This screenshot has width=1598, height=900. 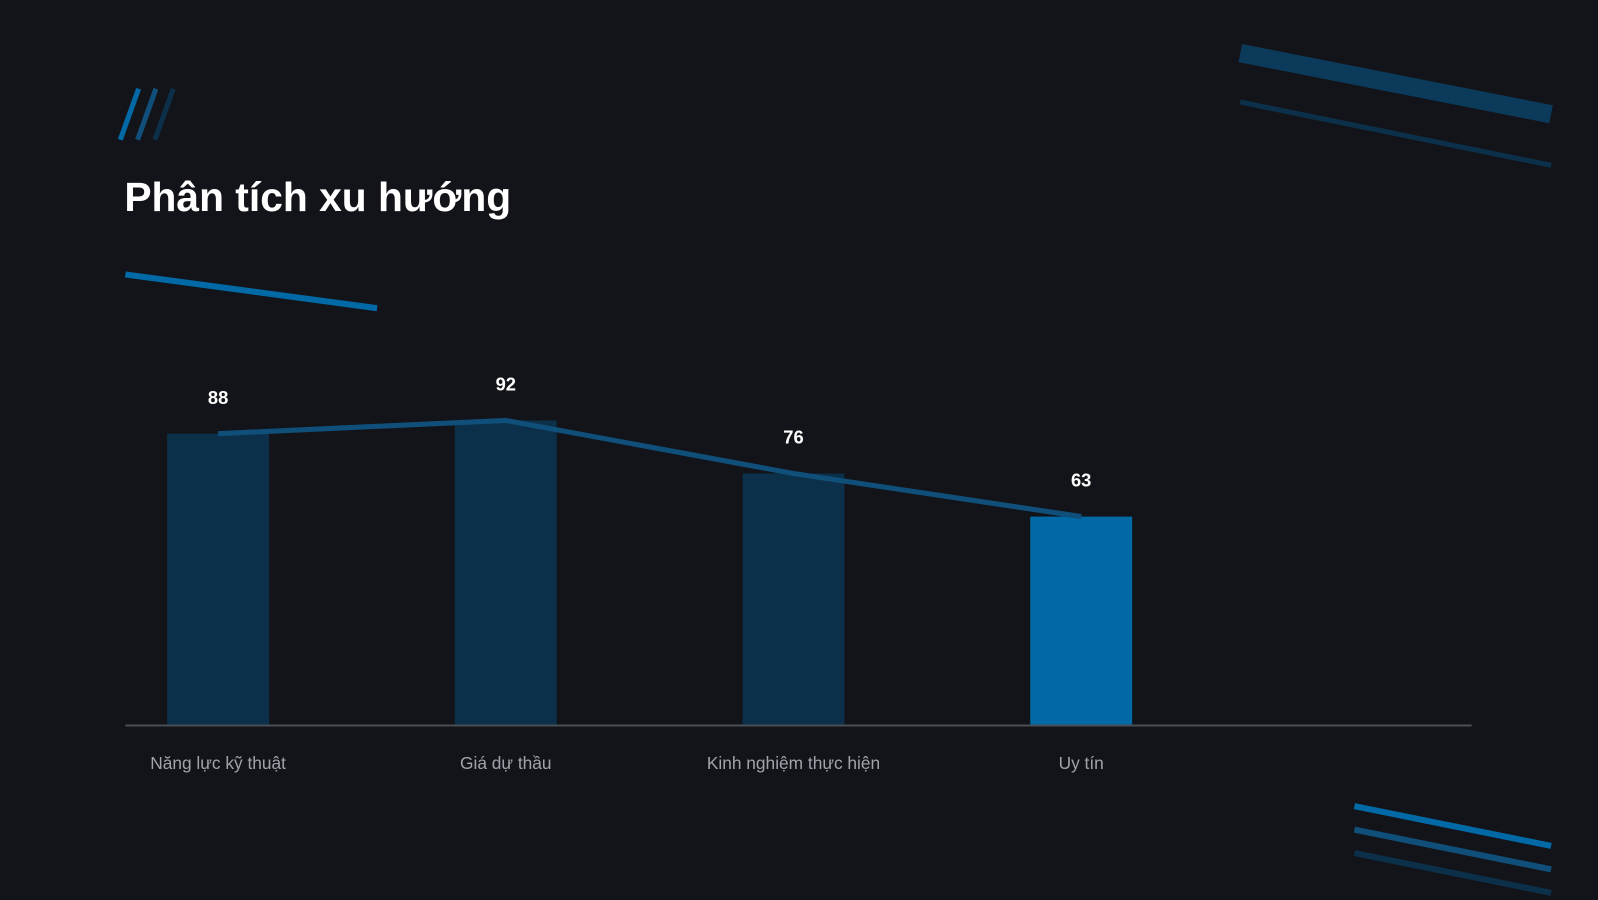 I want to click on value-label: 63, so click(x=1081, y=480).